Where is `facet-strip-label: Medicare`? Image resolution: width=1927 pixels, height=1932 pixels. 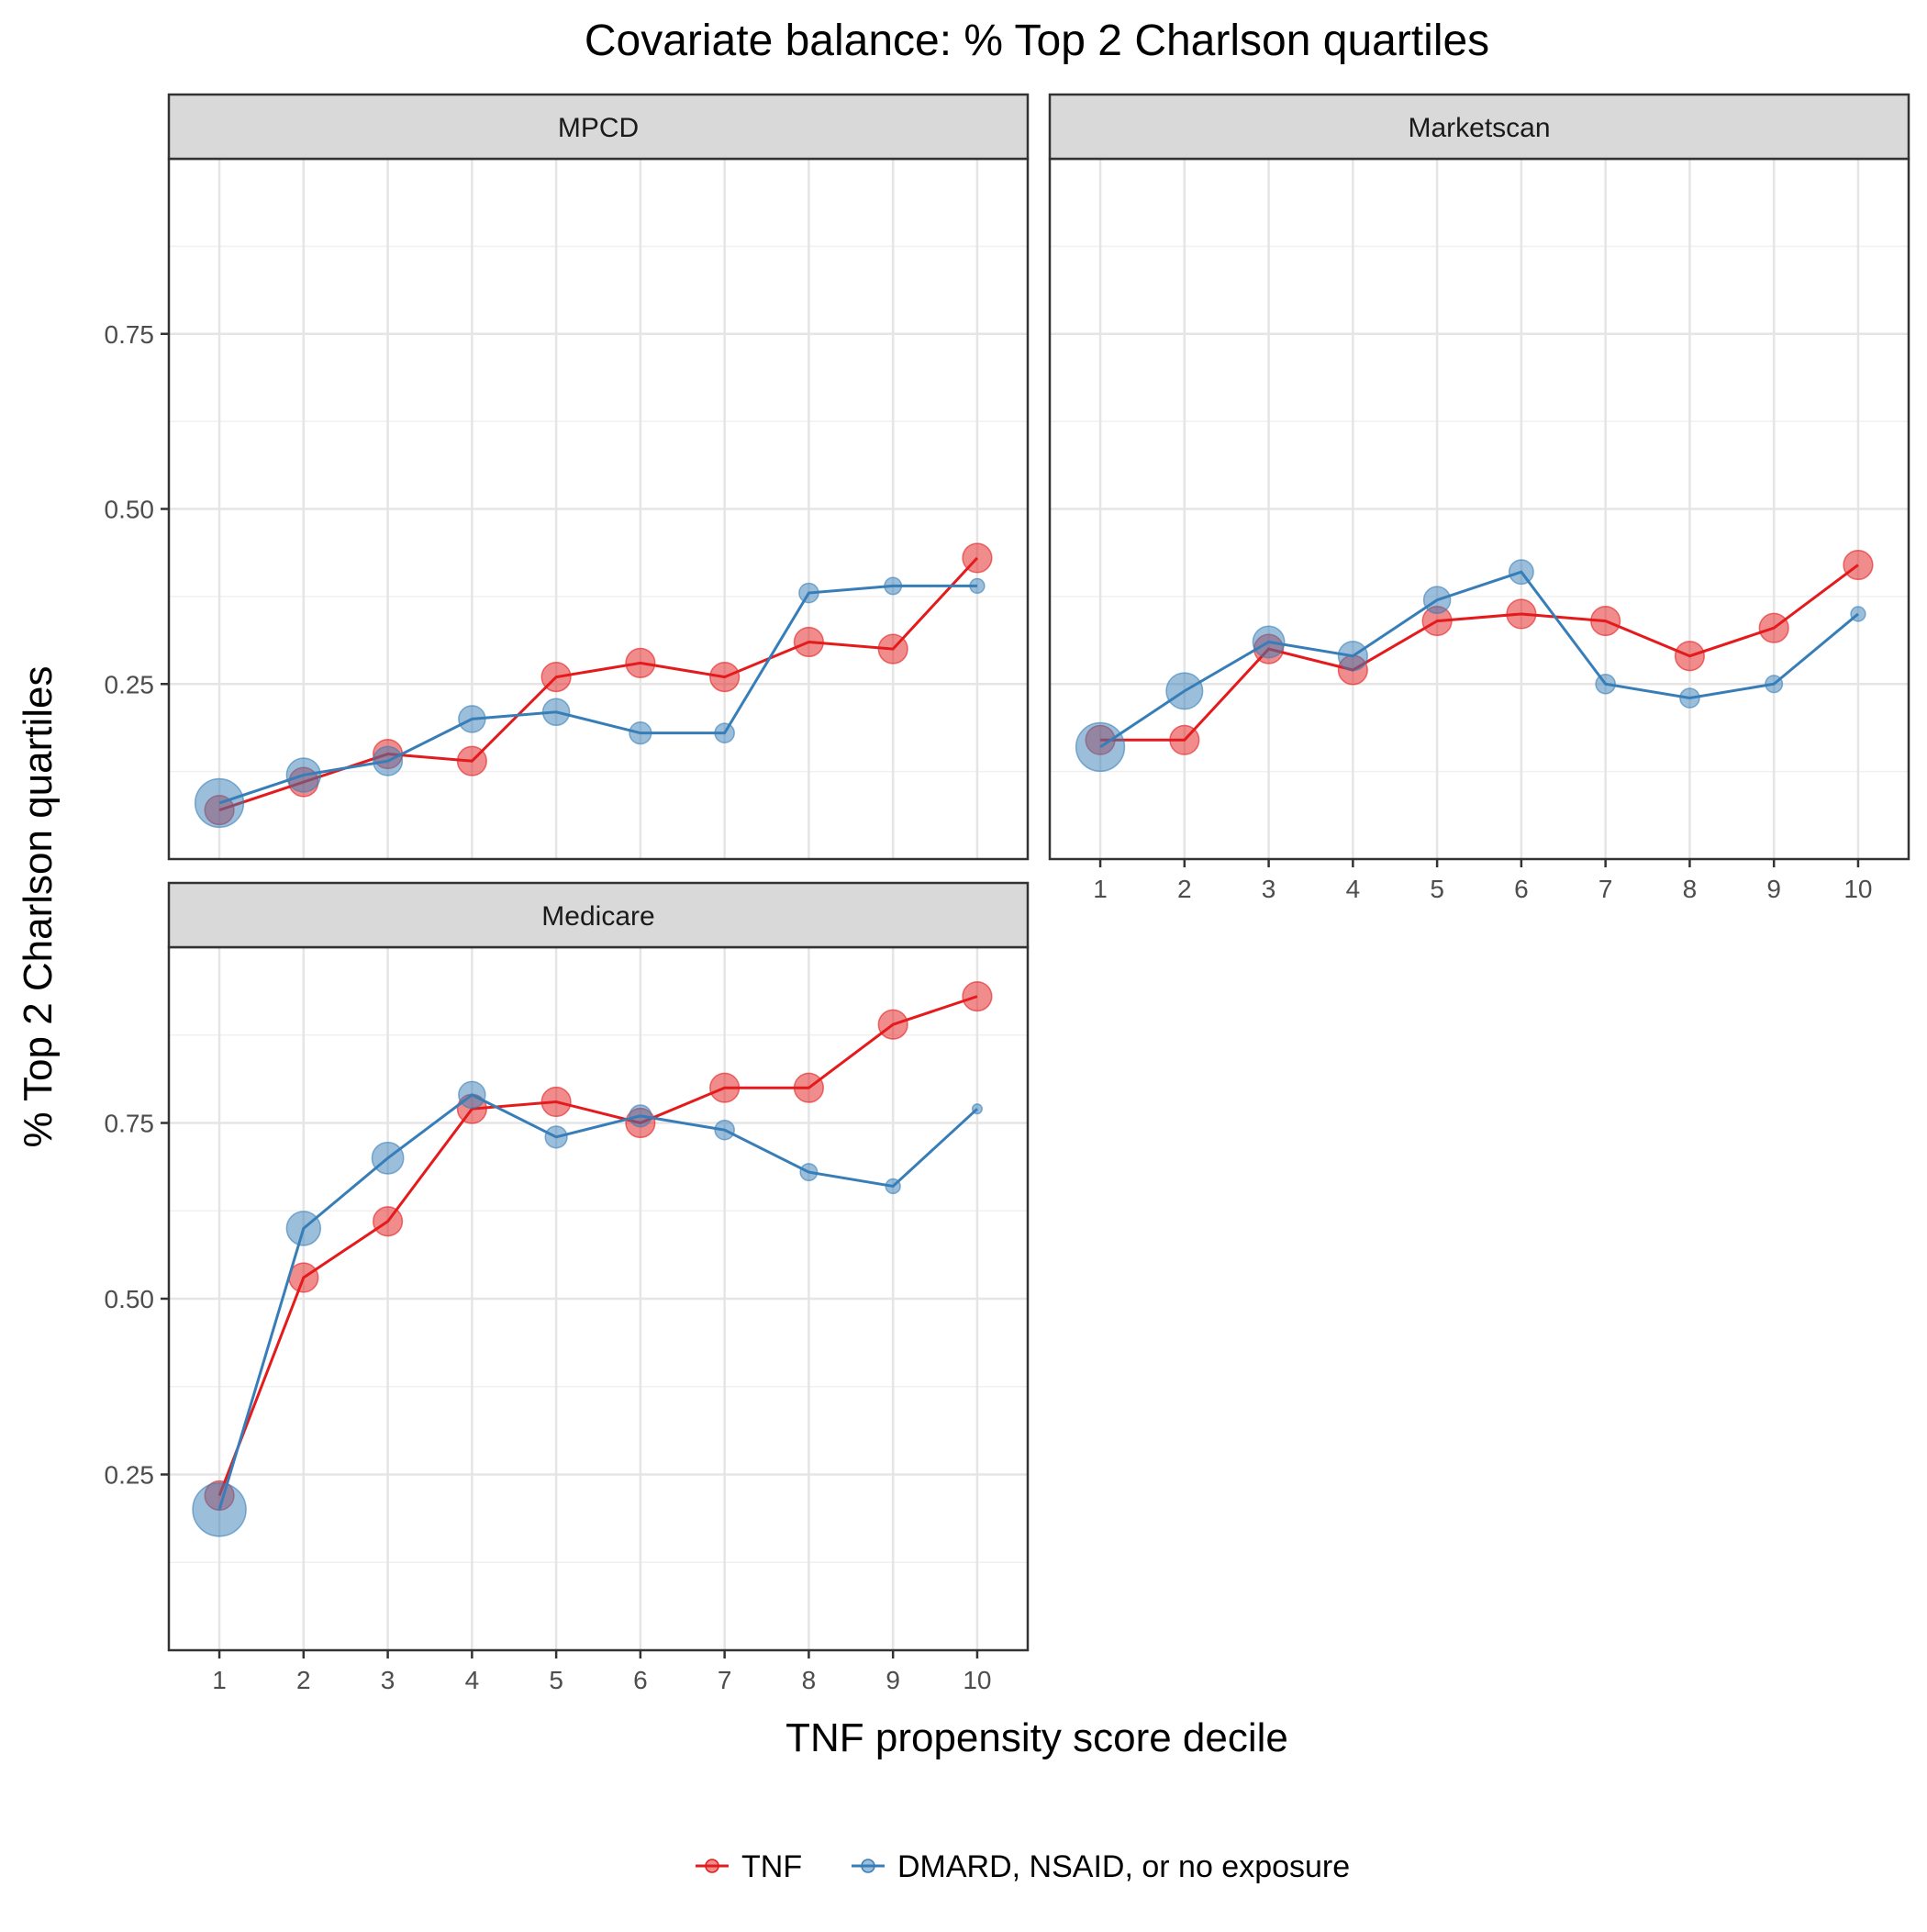
facet-strip-label: Medicare is located at coordinates (597, 917).